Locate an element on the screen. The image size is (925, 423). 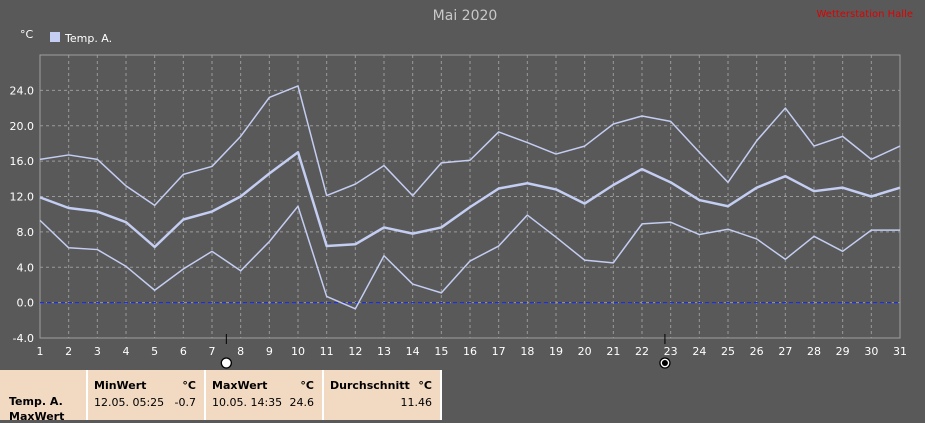
x-tick-label: 6 is located at coordinates (183, 351).